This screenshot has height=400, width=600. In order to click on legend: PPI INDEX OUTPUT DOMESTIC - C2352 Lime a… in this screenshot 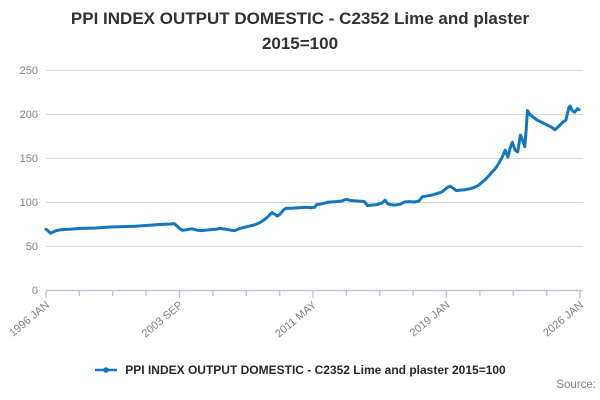, I will do `click(300, 370)`.